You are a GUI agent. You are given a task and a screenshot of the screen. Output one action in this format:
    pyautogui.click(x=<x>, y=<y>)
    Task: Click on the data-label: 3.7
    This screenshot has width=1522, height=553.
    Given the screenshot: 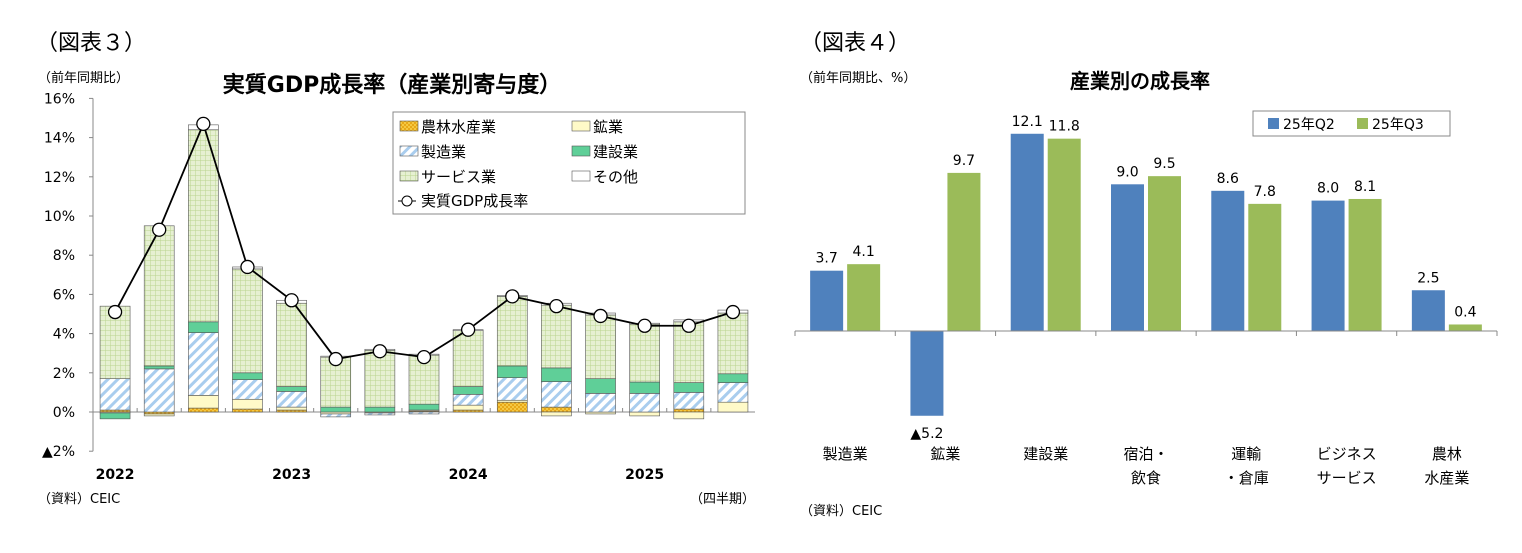 What is the action you would take?
    pyautogui.click(x=827, y=259)
    